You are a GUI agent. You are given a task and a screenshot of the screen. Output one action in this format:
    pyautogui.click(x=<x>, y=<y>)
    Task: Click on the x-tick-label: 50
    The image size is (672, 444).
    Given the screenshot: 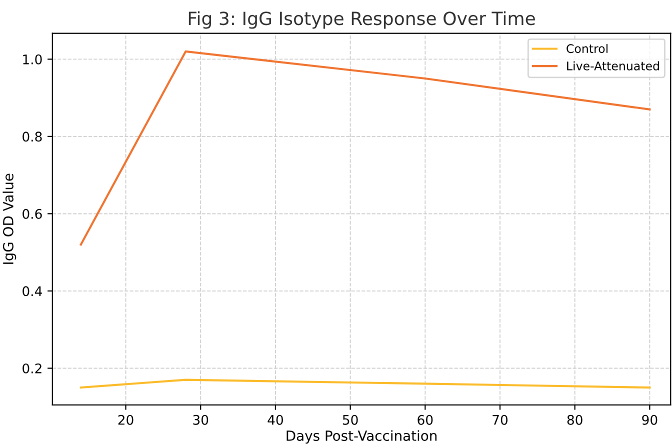 What is the action you would take?
    pyautogui.click(x=350, y=419)
    